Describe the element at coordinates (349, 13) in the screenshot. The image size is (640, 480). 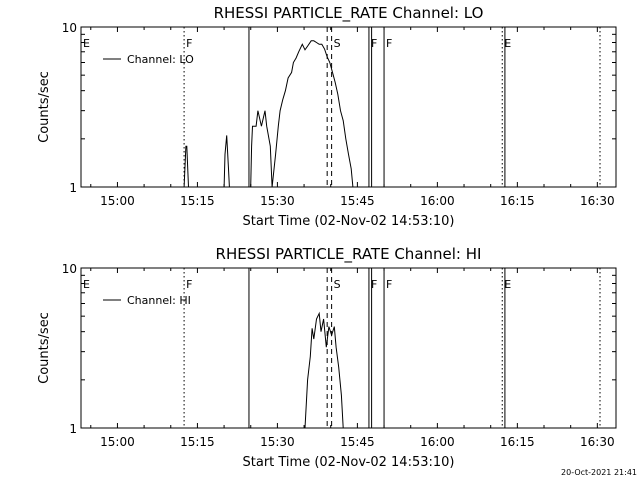
I see `chart-title: RHESSI PARTICLE_RATE Channel: LO` at that location.